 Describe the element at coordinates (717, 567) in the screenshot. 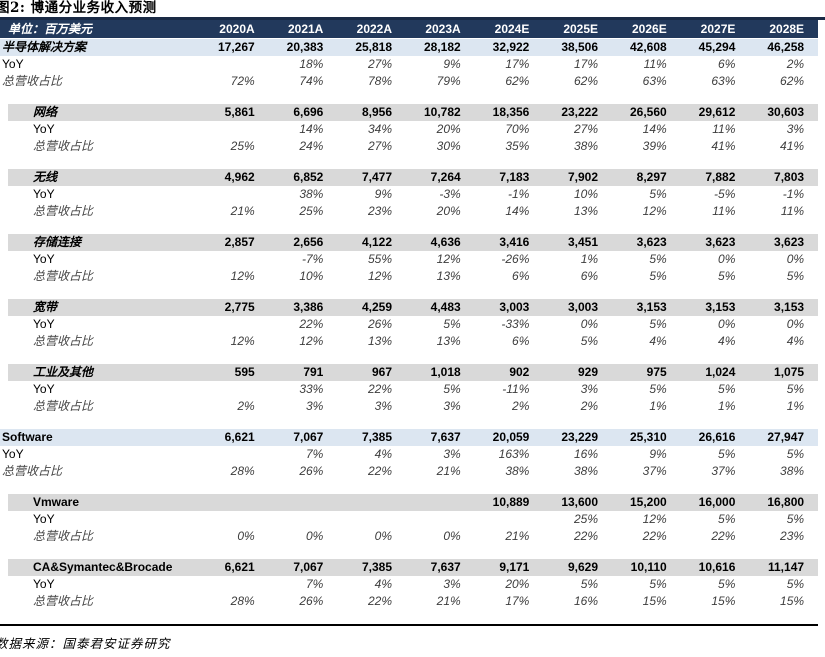

I see `value-cell: 10,616` at that location.